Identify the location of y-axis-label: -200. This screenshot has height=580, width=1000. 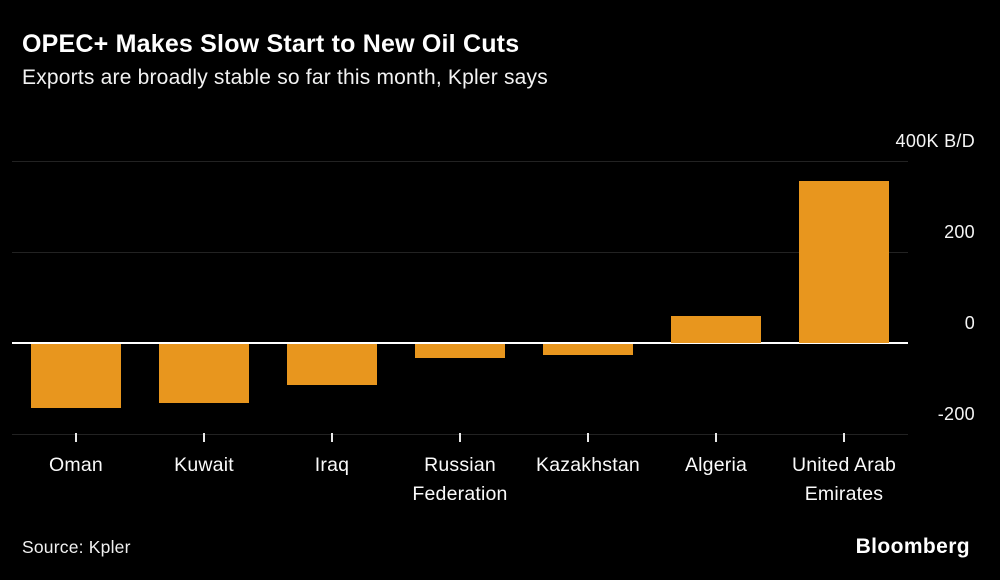
(956, 414).